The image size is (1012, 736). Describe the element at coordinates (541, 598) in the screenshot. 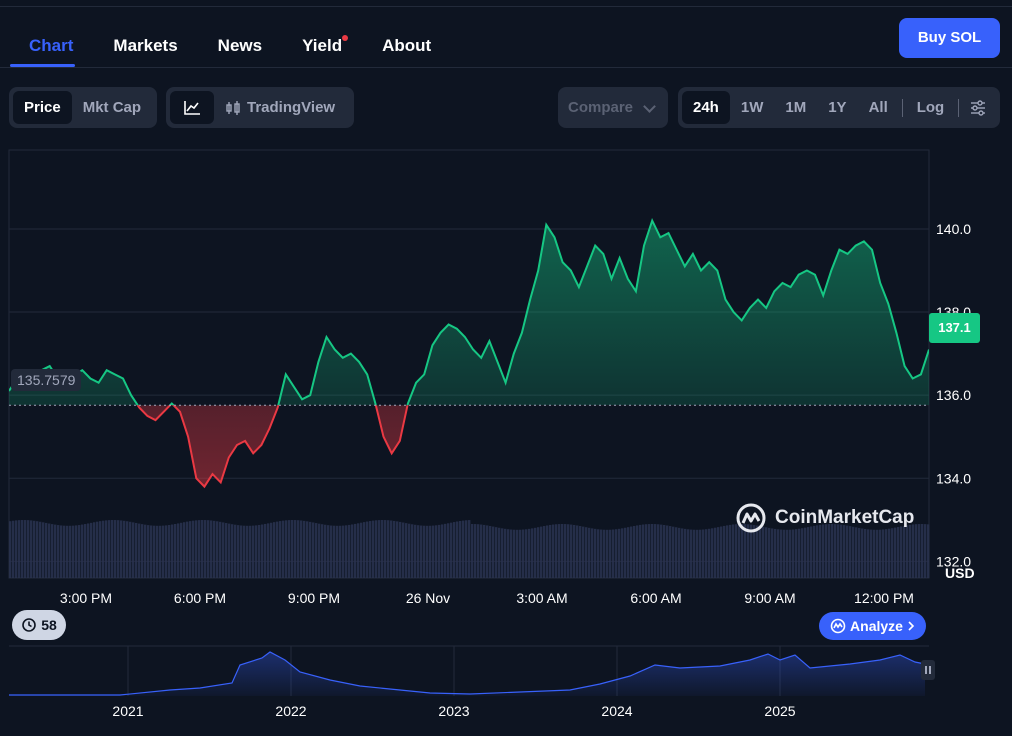

I see `x-tick-label: 3:00 AM` at that location.